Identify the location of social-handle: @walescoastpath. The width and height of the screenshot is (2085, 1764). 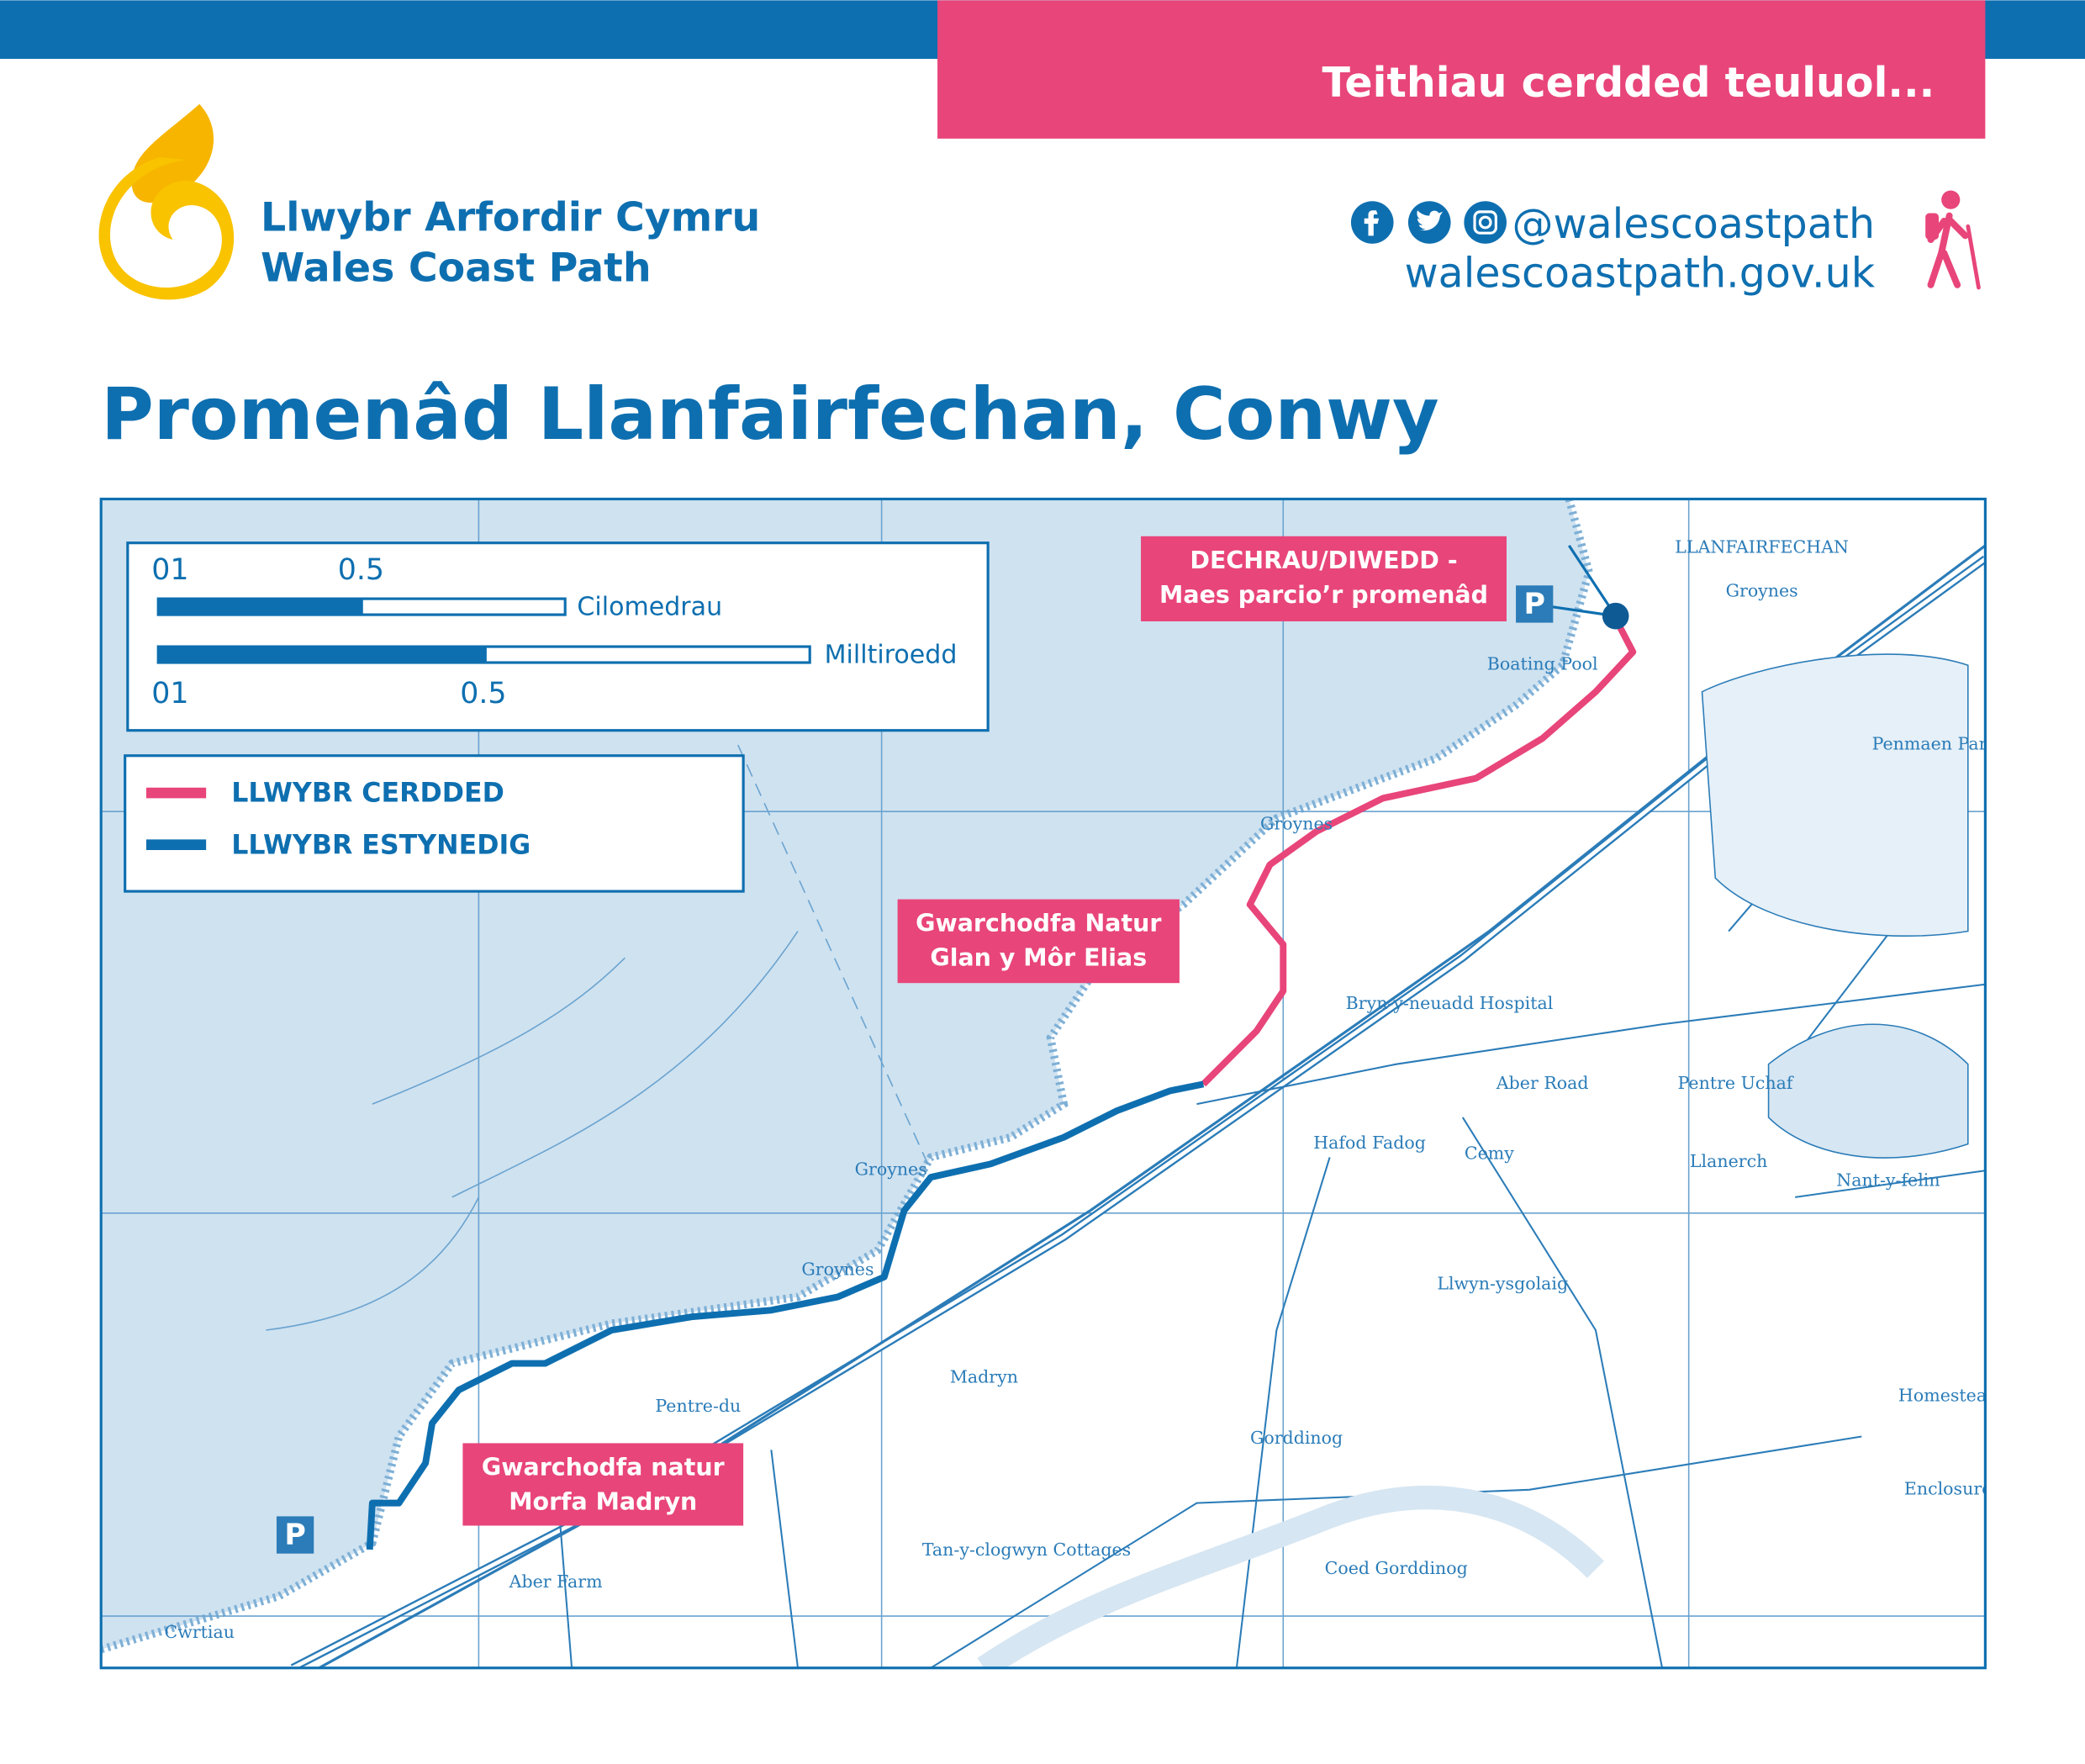
(1693, 223).